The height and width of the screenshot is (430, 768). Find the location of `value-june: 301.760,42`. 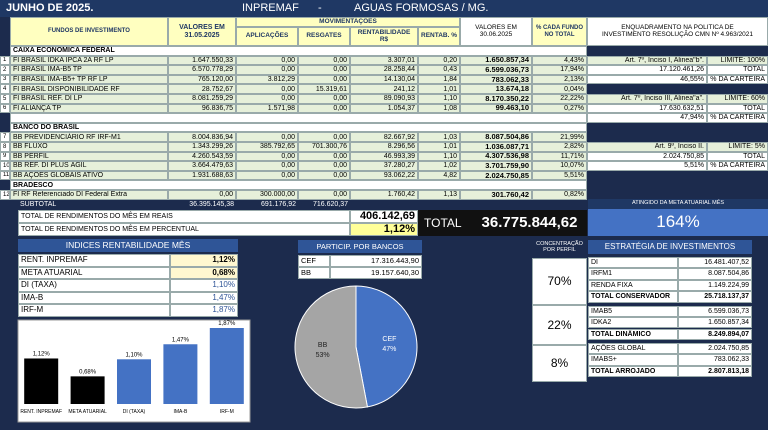

value-june: 301.760,42 is located at coordinates (496, 195).